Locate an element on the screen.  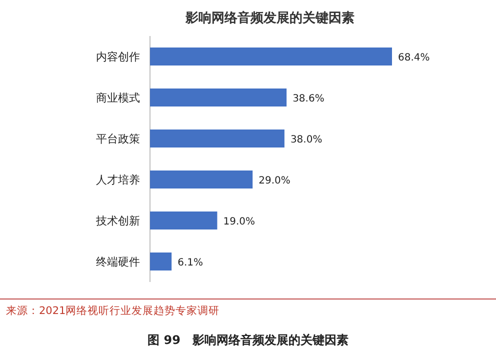
data-label: 38.6% is located at coordinates (308, 99).